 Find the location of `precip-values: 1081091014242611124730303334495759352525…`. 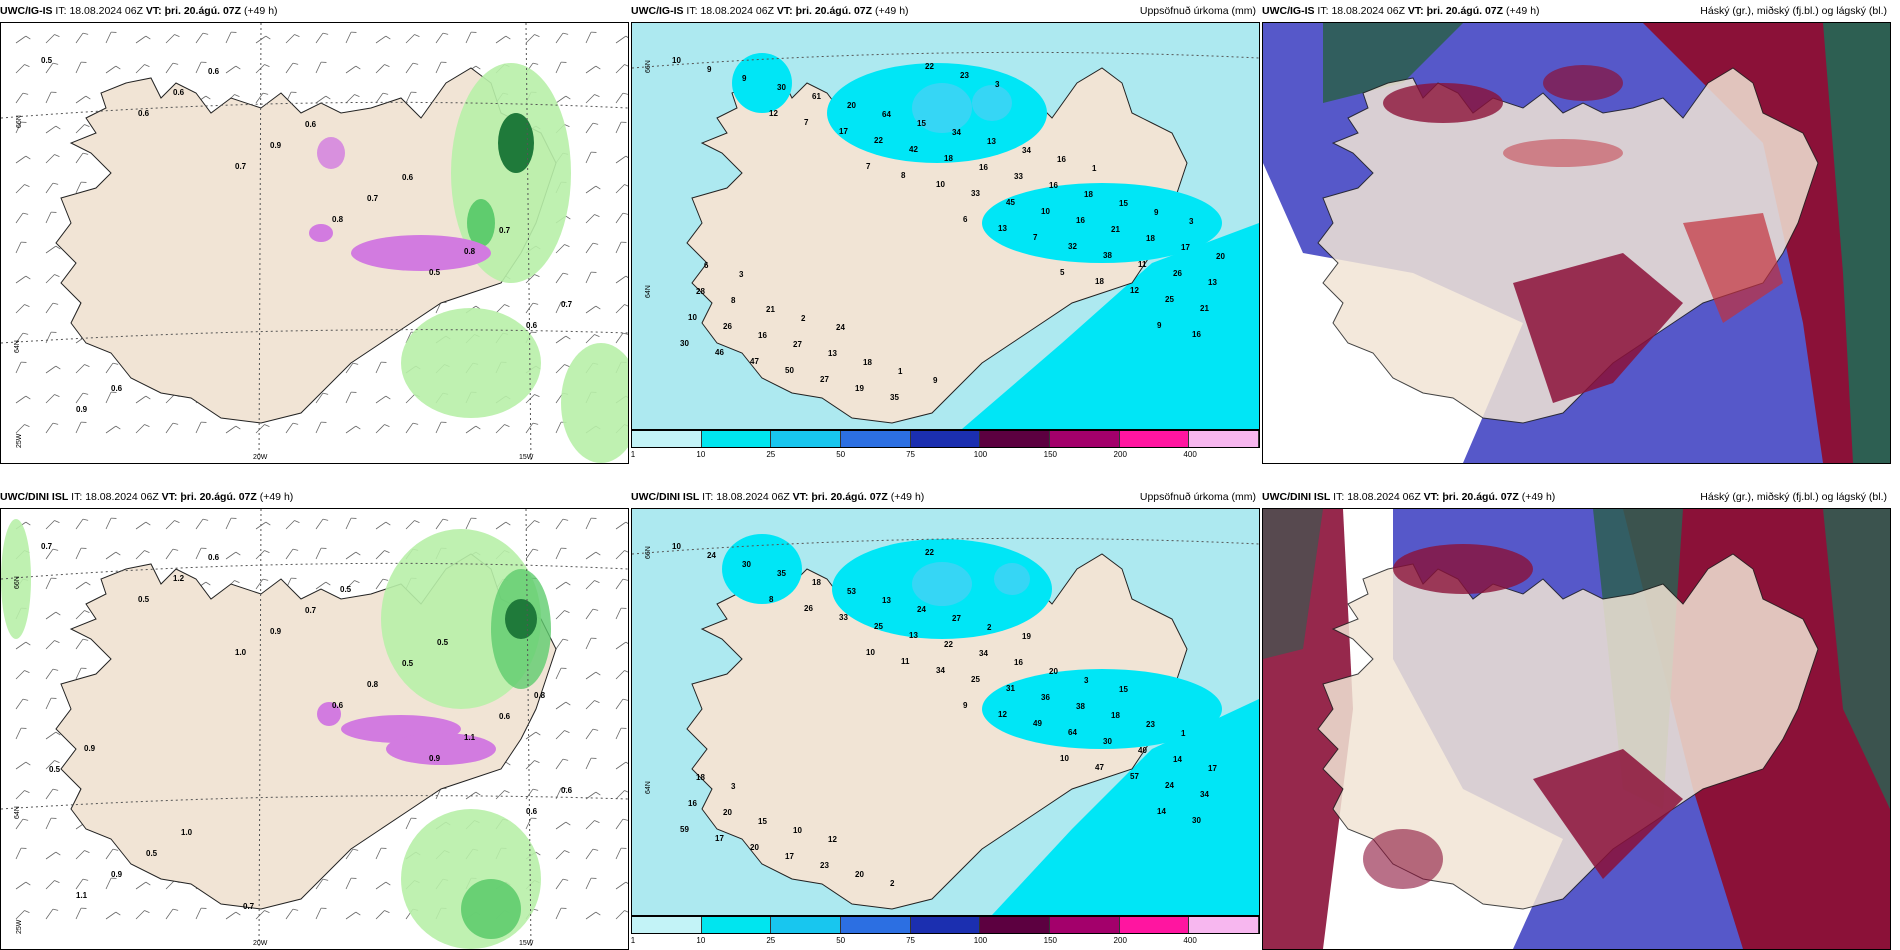

precip-values: 1081091014242611124730303334495759352525… is located at coordinates (944, 715).